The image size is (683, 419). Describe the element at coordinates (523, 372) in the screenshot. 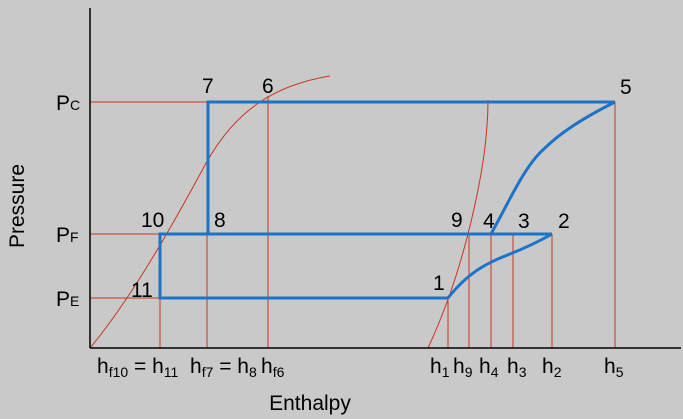

I see `label-part: 3` at that location.